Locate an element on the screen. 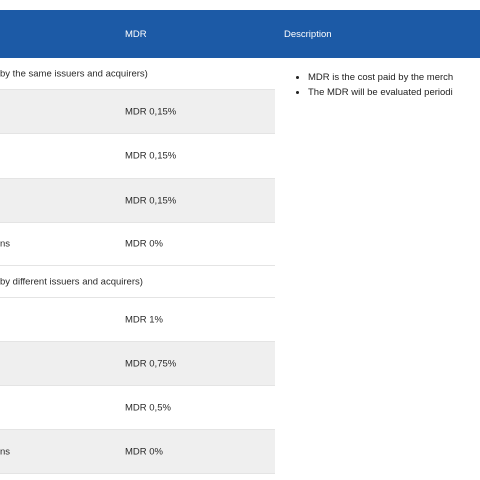  mdr-value: MDR 0,75% is located at coordinates (151, 363).